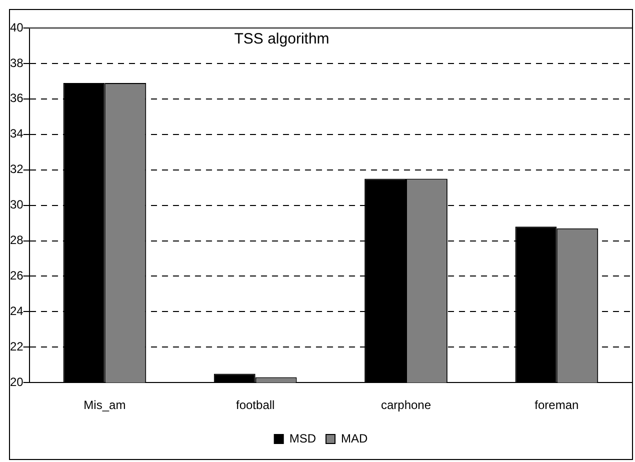  What do you see at coordinates (17, 311) in the screenshot?
I see `y-tick-label: 24` at bounding box center [17, 311].